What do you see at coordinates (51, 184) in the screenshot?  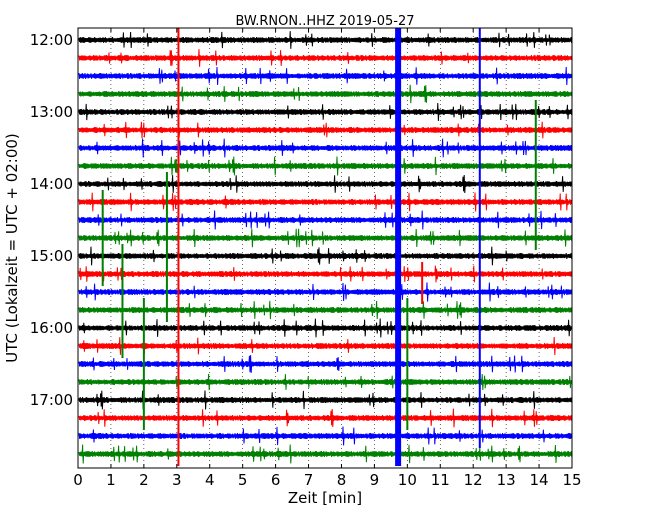 I see `y-tick-label: 14:00` at bounding box center [51, 184].